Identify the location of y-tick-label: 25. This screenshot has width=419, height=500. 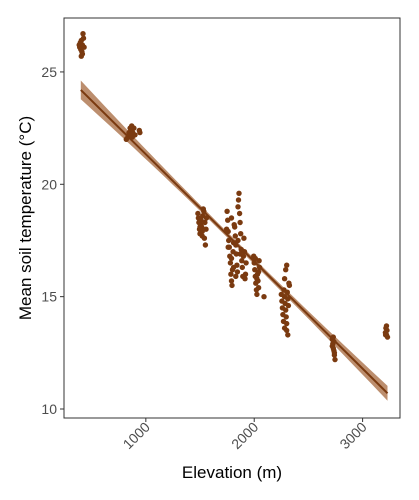
(49, 72).